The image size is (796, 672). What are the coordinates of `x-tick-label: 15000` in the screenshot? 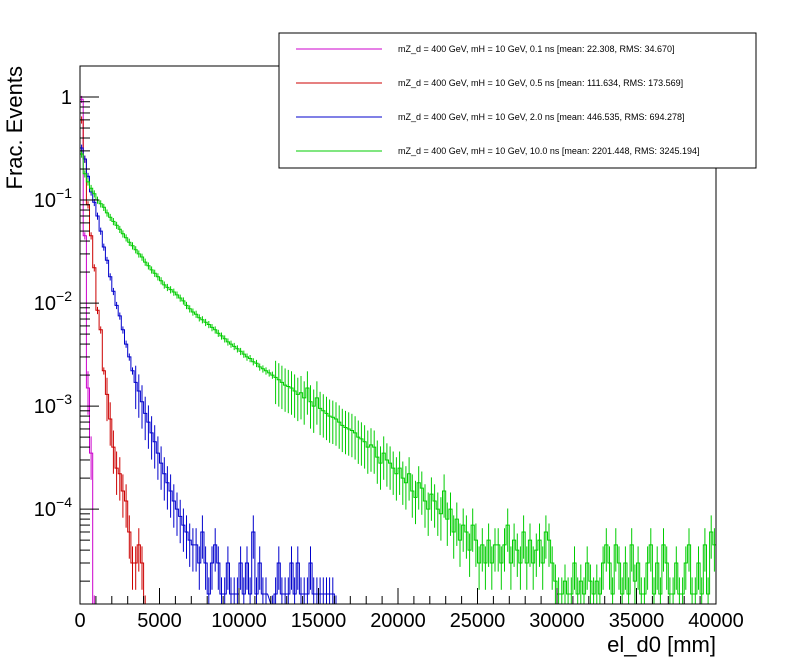 It's located at (319, 621).